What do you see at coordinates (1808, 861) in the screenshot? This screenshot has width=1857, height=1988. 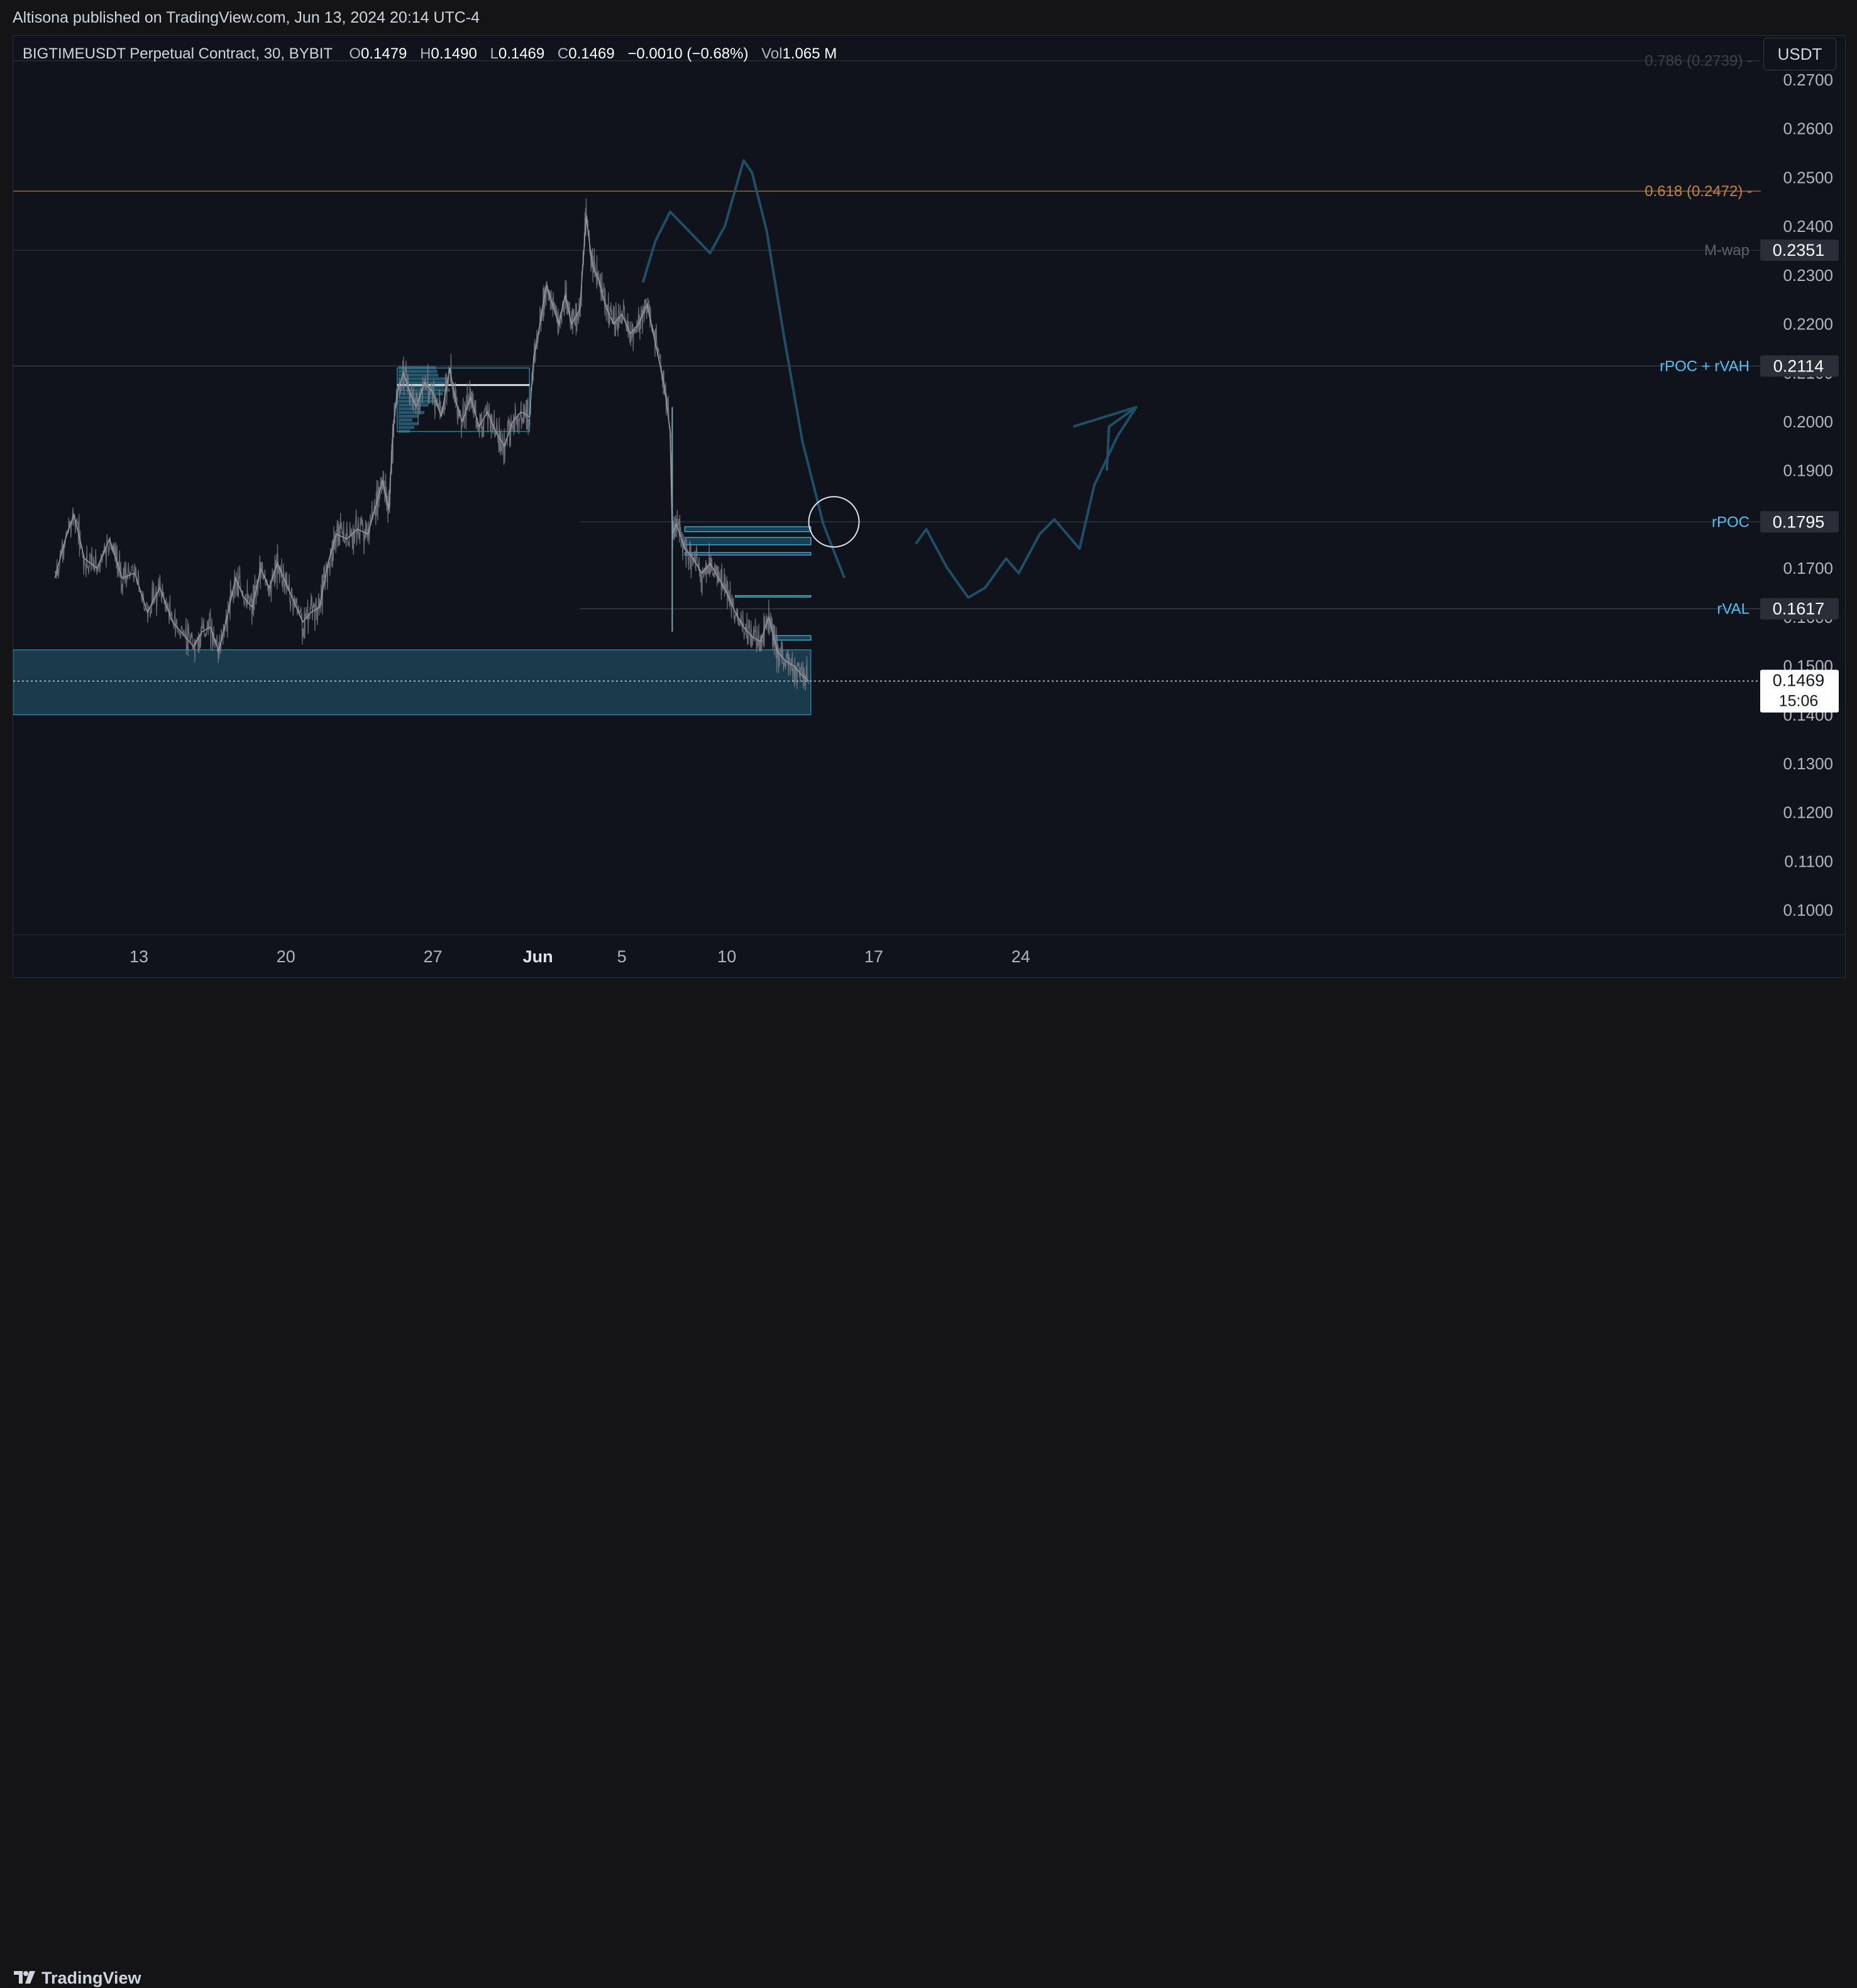 I see `y-tick-label: 0.1100` at bounding box center [1808, 861].